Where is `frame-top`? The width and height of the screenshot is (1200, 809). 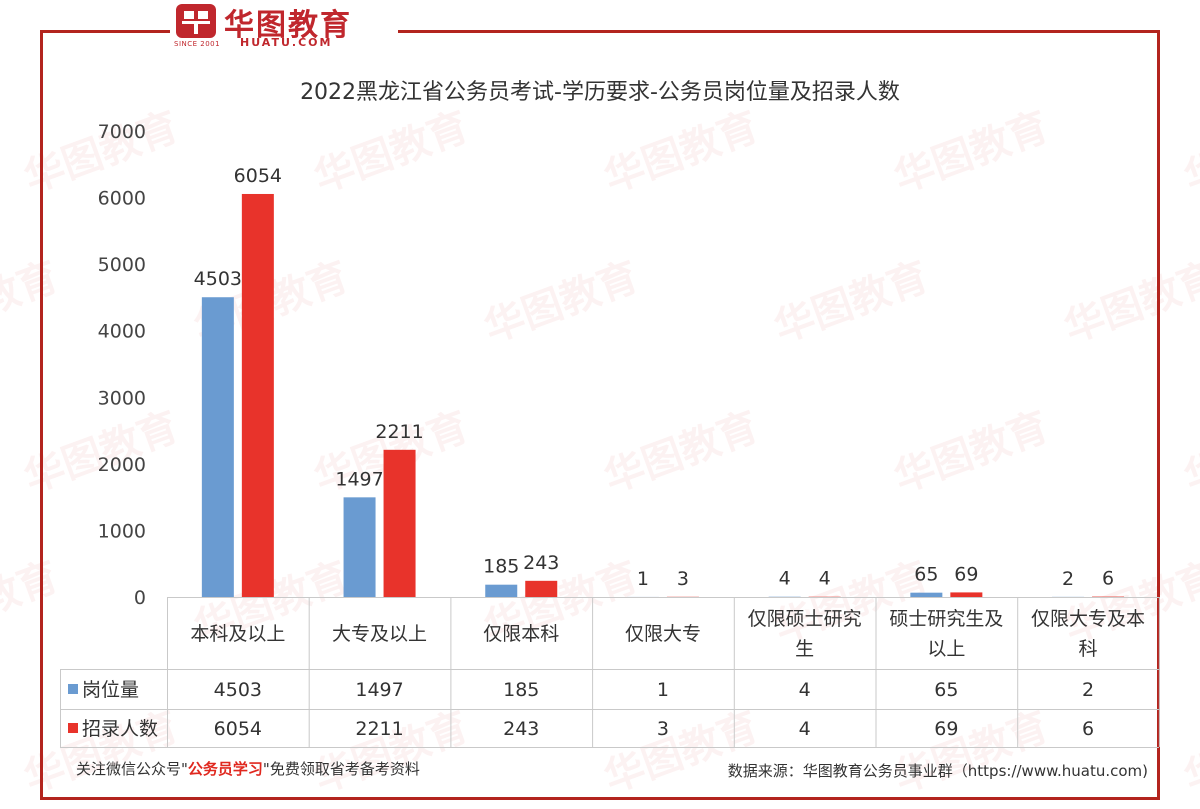 frame-top is located at coordinates (779, 31).